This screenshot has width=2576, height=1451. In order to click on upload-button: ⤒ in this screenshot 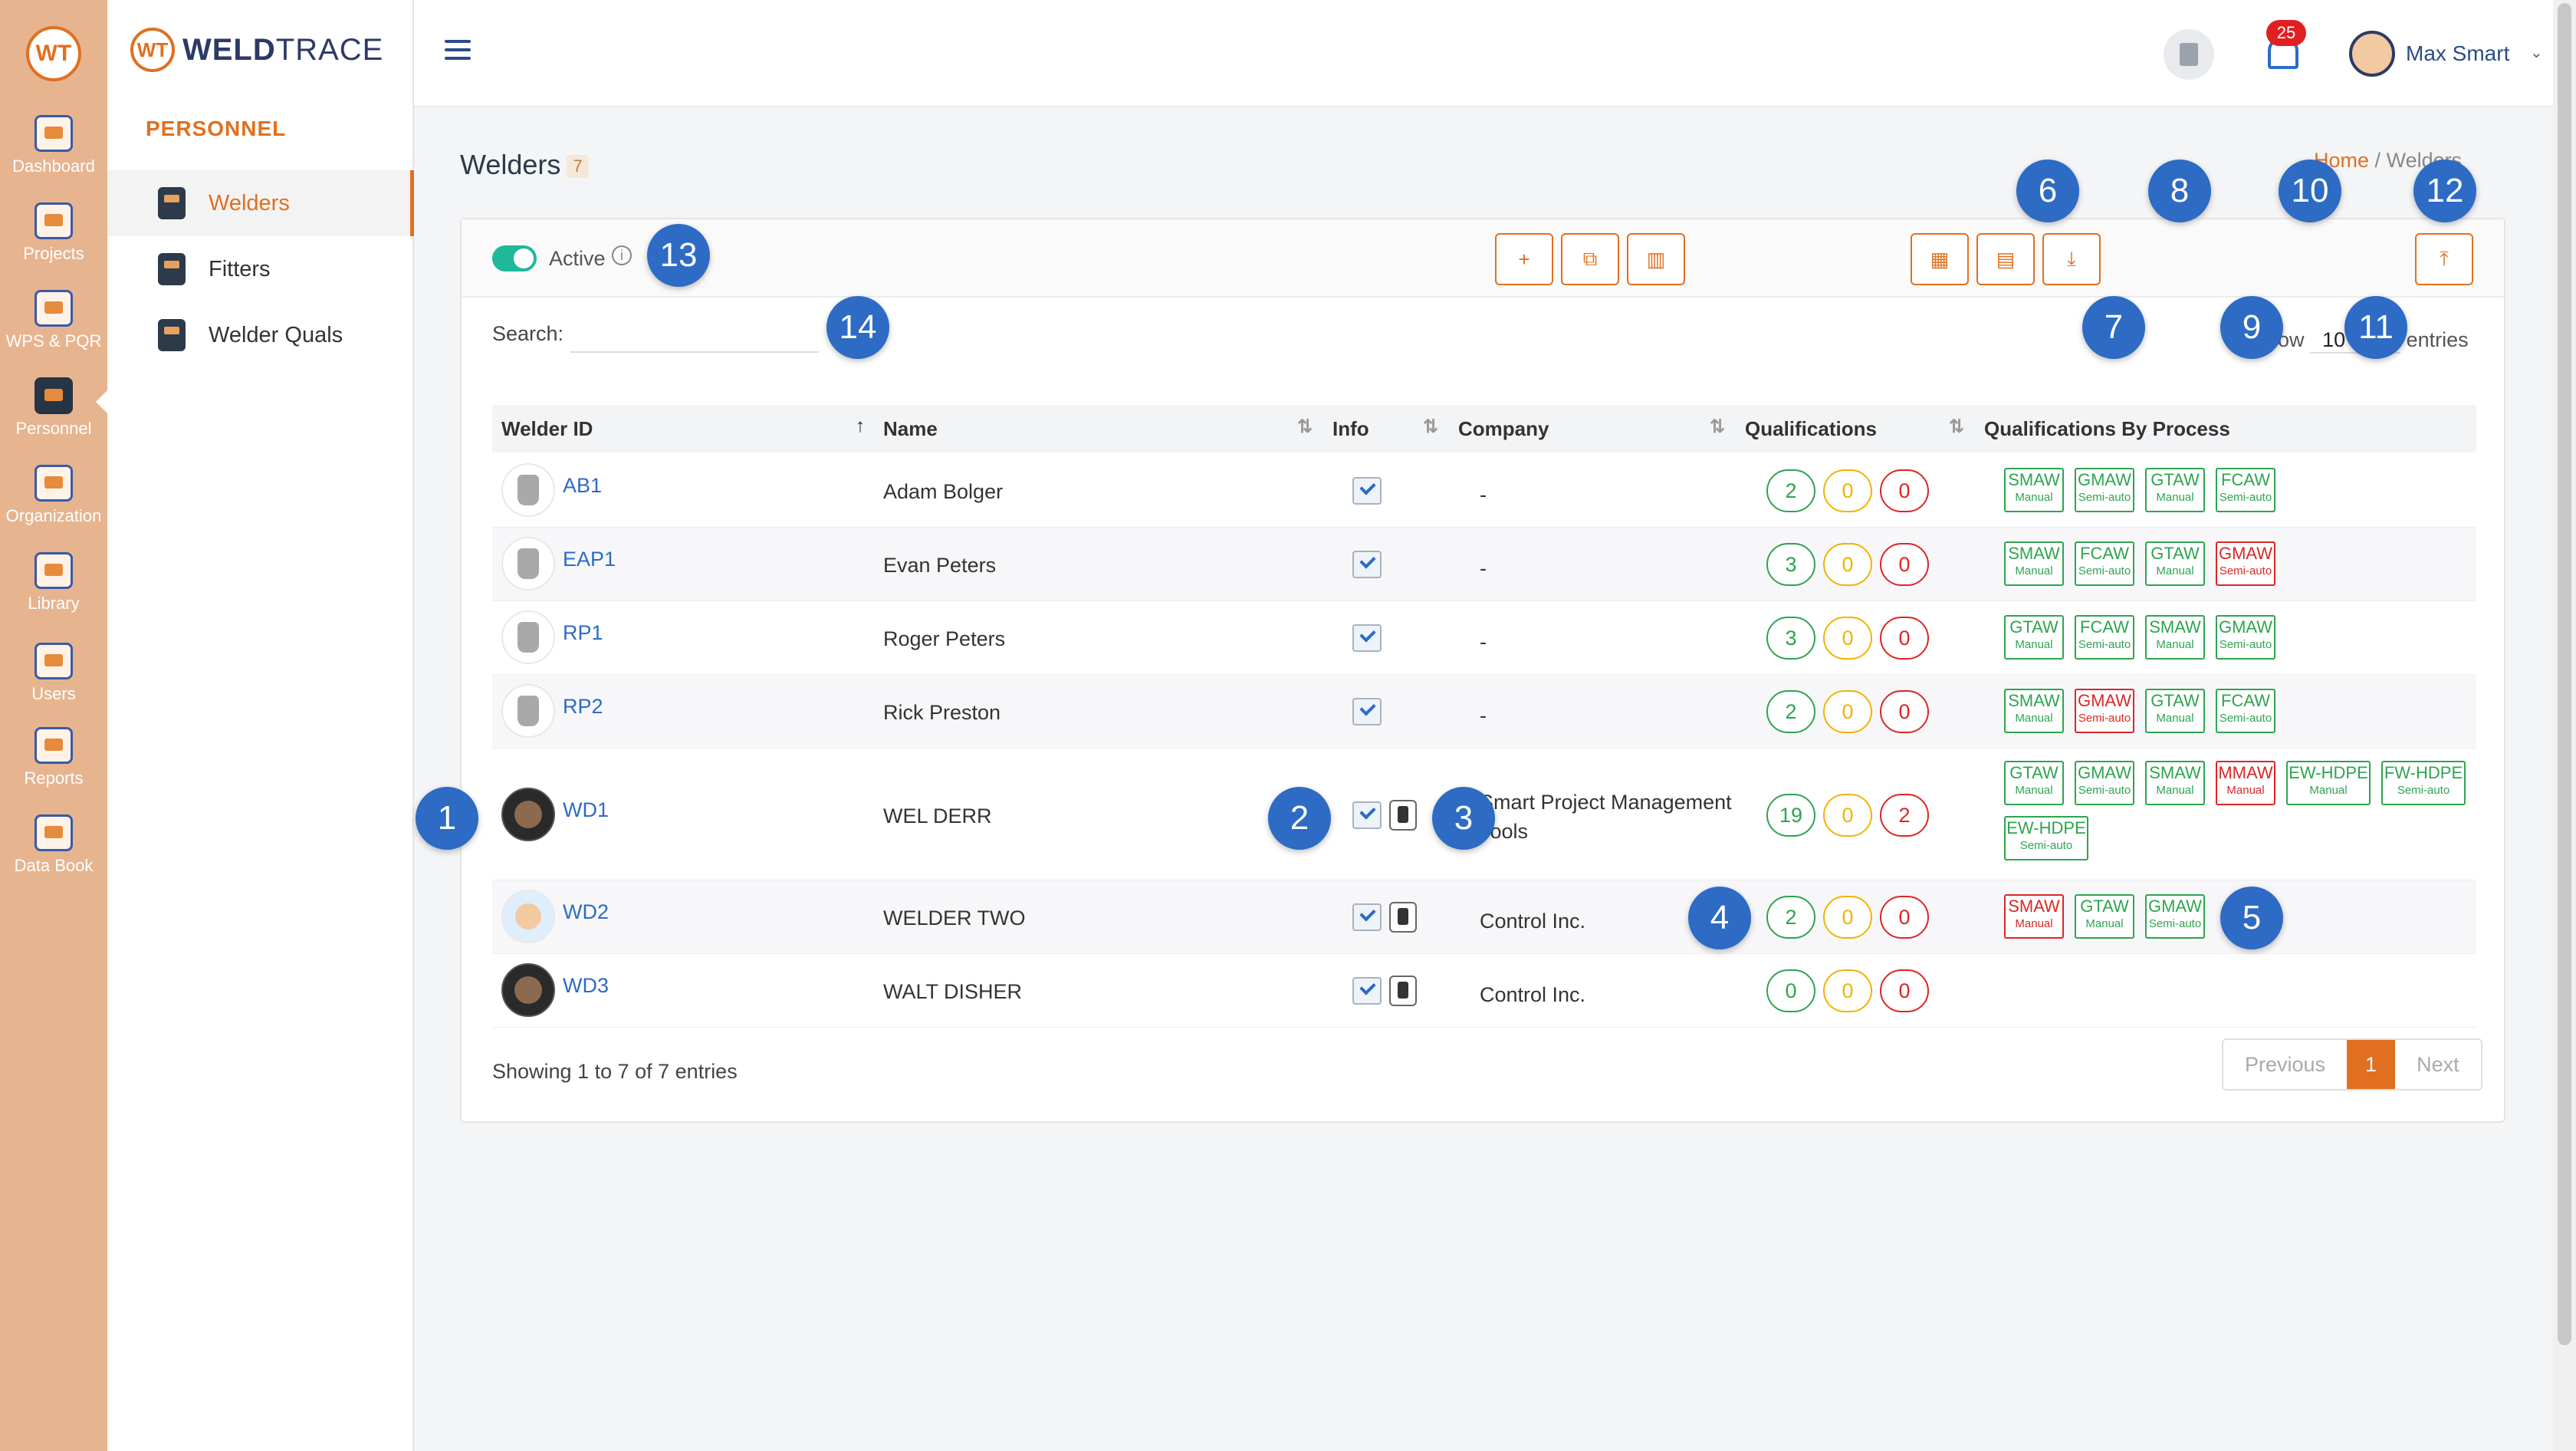, I will do `click(2444, 259)`.